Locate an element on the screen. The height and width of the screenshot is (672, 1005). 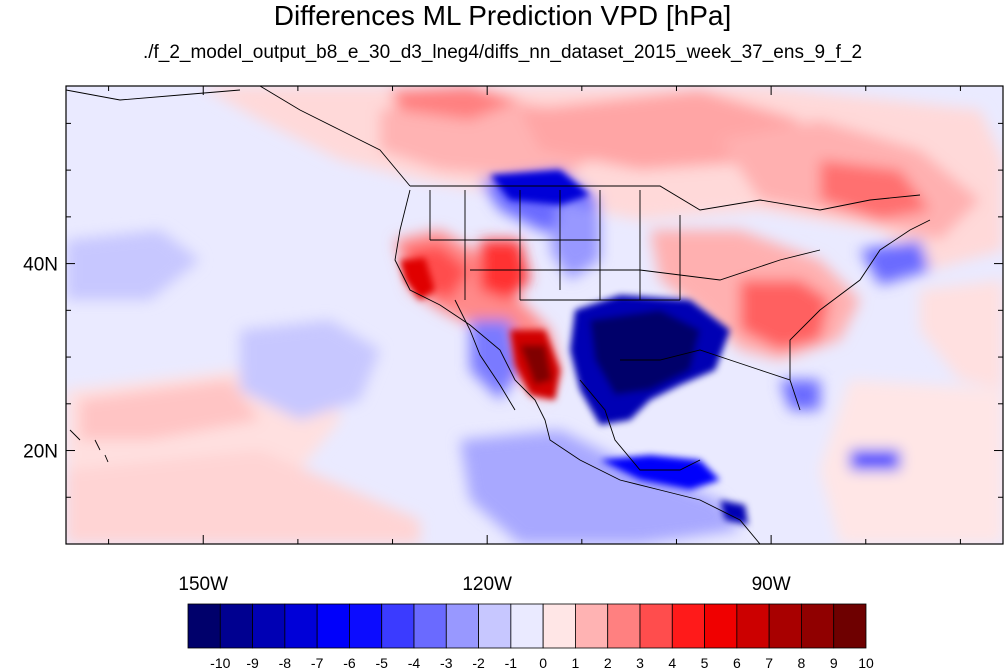
colorbar-label: 8 is located at coordinates (802, 663).